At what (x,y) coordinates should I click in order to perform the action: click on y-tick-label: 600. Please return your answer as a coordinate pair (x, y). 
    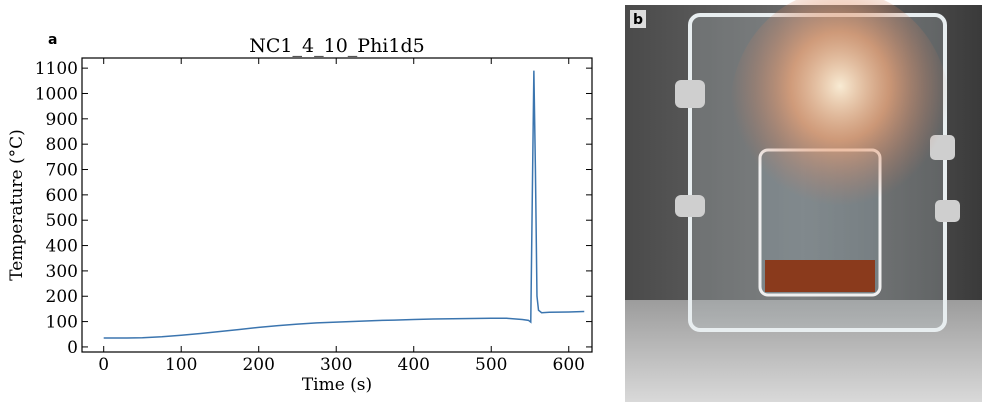
    Looking at the image, I should click on (62, 196).